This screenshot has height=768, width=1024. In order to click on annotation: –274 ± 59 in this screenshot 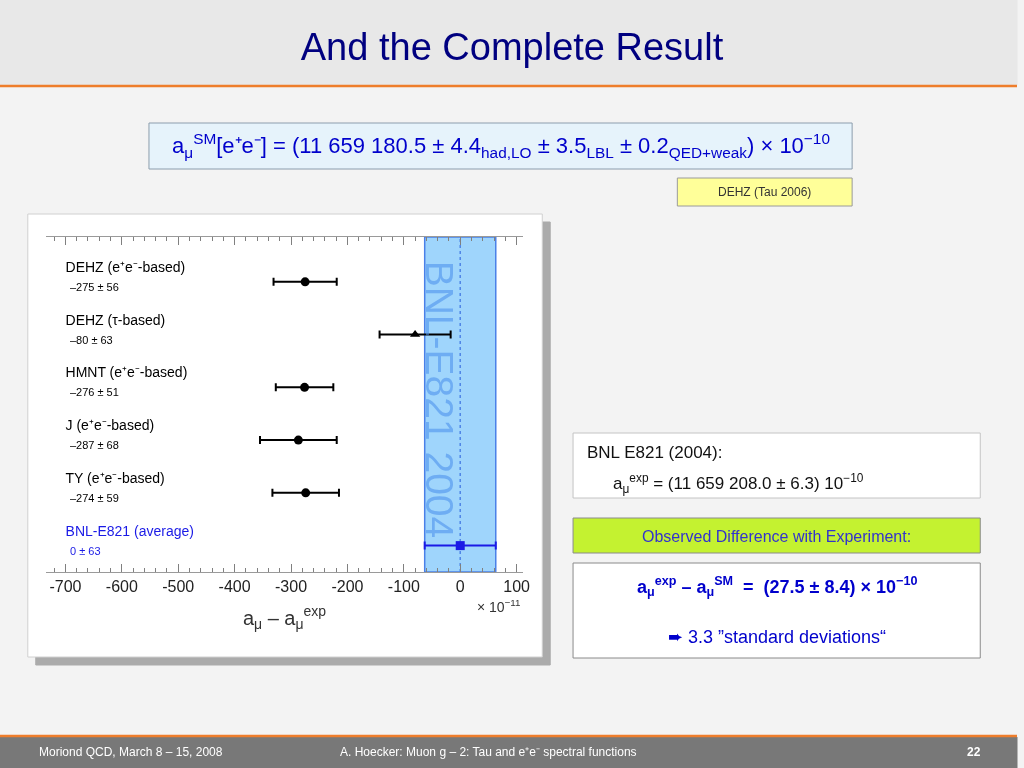, I will do `click(94, 498)`.